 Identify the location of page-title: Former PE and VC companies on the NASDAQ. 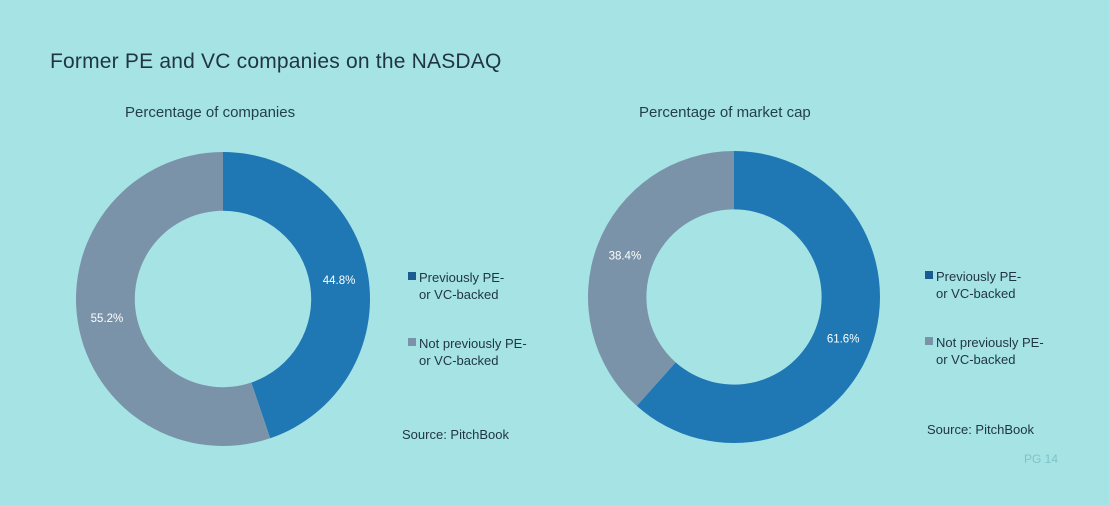
(276, 61).